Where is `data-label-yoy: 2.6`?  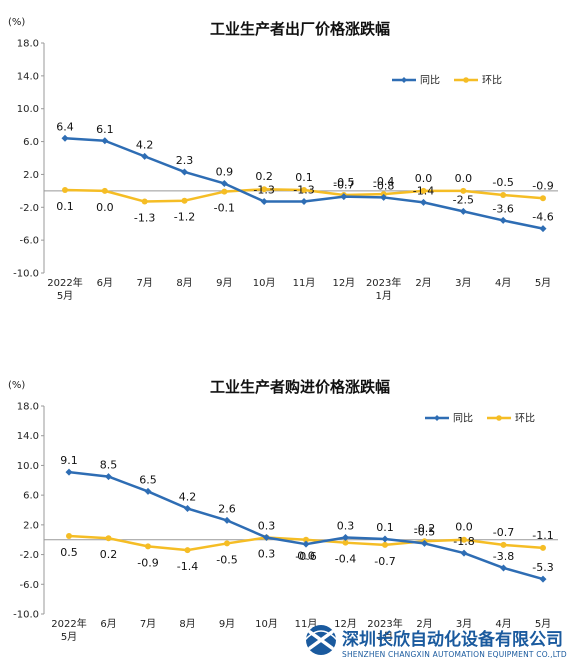 data-label-yoy: 2.6 is located at coordinates (227, 508).